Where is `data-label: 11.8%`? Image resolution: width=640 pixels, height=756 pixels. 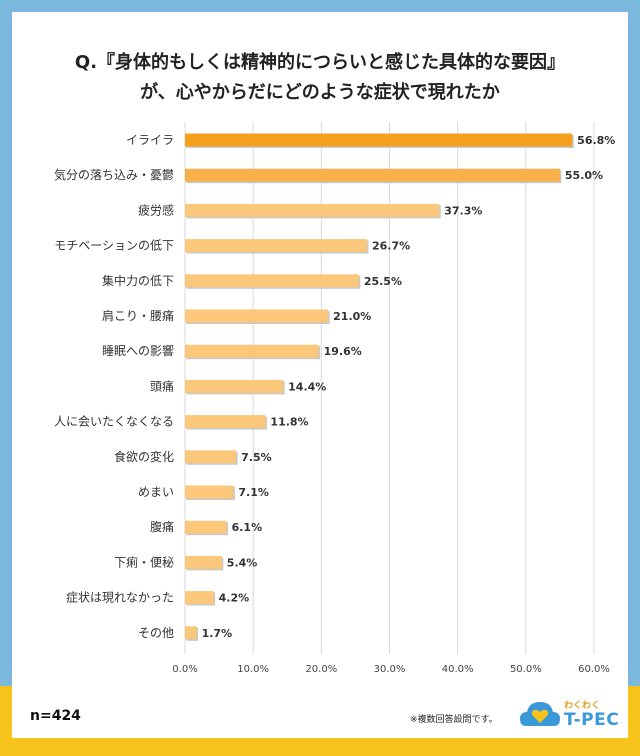
data-label: 11.8% is located at coordinates (289, 422).